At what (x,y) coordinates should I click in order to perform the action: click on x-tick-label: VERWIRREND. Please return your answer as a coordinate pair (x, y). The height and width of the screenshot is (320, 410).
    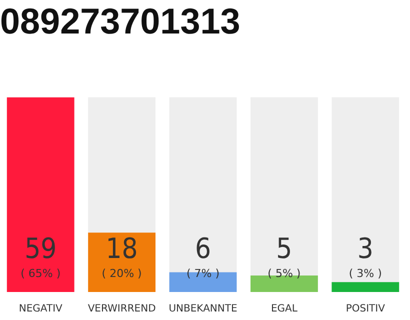
    Looking at the image, I should click on (122, 309).